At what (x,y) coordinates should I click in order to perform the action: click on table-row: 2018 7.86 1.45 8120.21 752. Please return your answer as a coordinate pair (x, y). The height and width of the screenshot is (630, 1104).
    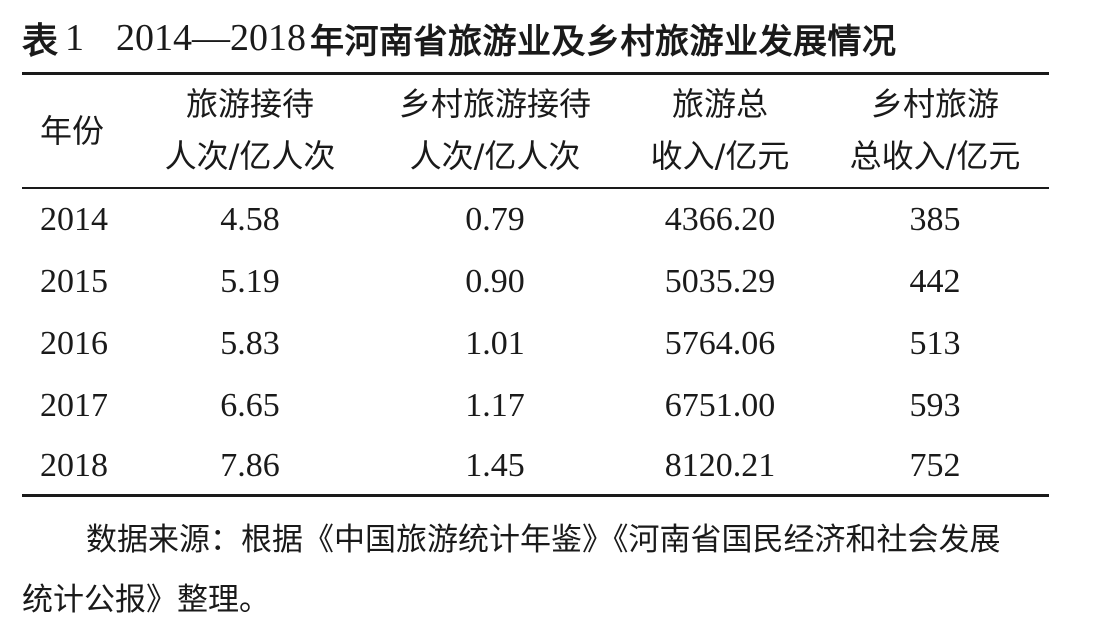
    Looking at the image, I should click on (552, 466).